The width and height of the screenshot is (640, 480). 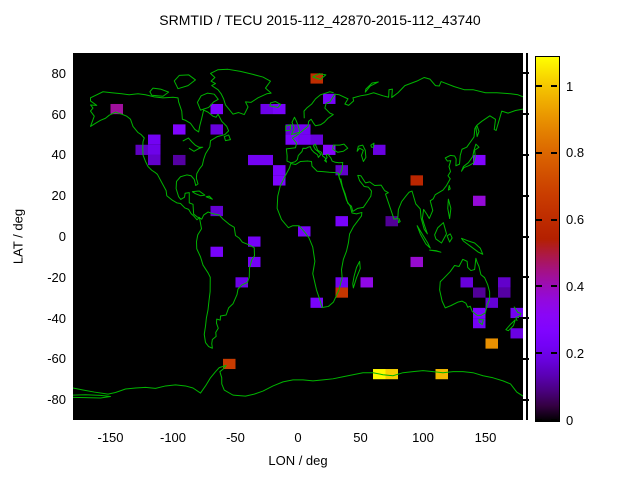 What do you see at coordinates (58, 114) in the screenshot?
I see `y-tick-label: 60` at bounding box center [58, 114].